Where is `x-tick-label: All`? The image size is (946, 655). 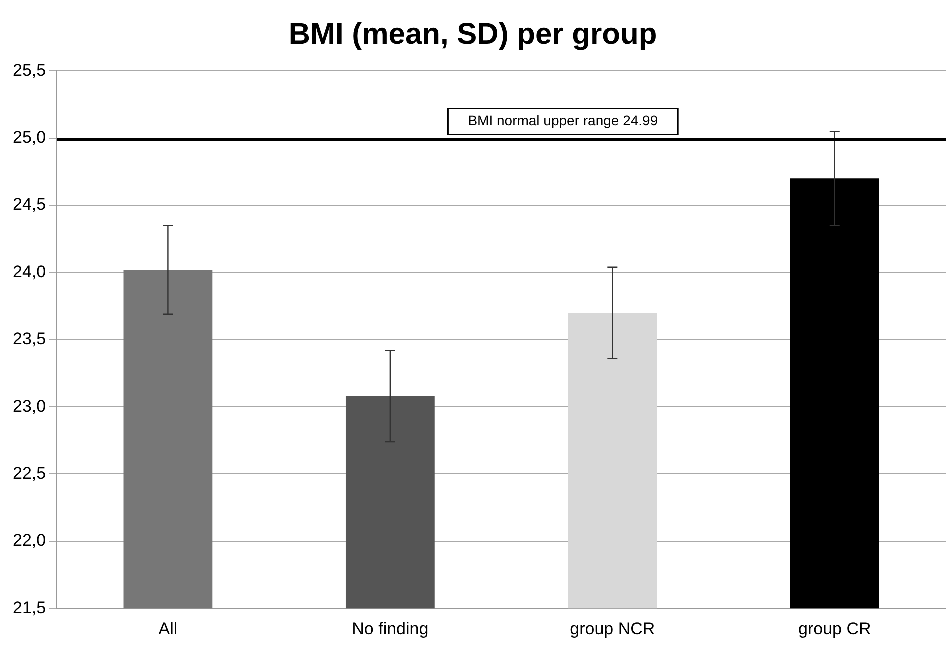 x-tick-label: All is located at coordinates (168, 628).